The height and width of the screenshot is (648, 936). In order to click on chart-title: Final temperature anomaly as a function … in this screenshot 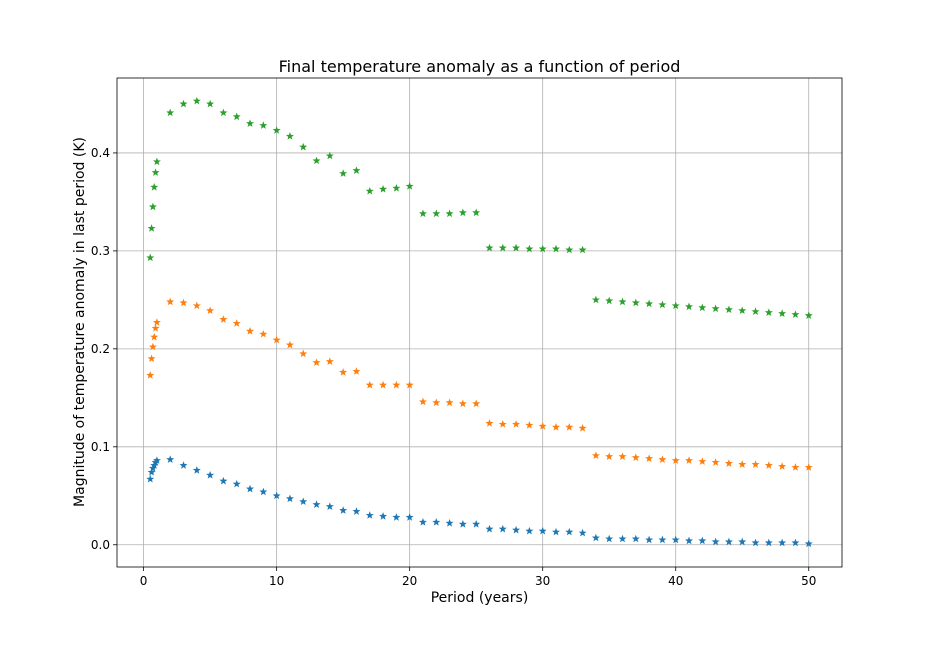, I will do `click(480, 66)`.